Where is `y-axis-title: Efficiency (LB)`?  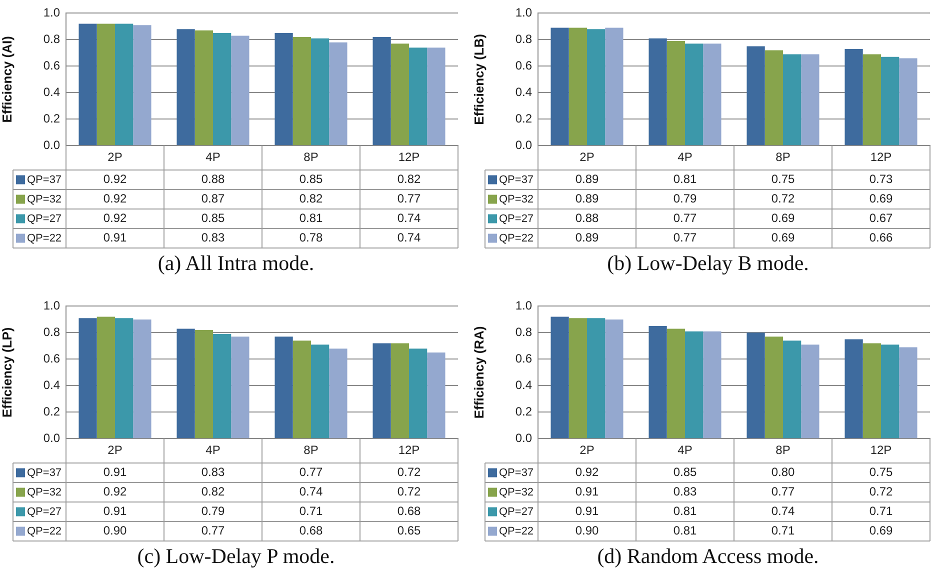 y-axis-title: Efficiency (LB) is located at coordinates (478, 79).